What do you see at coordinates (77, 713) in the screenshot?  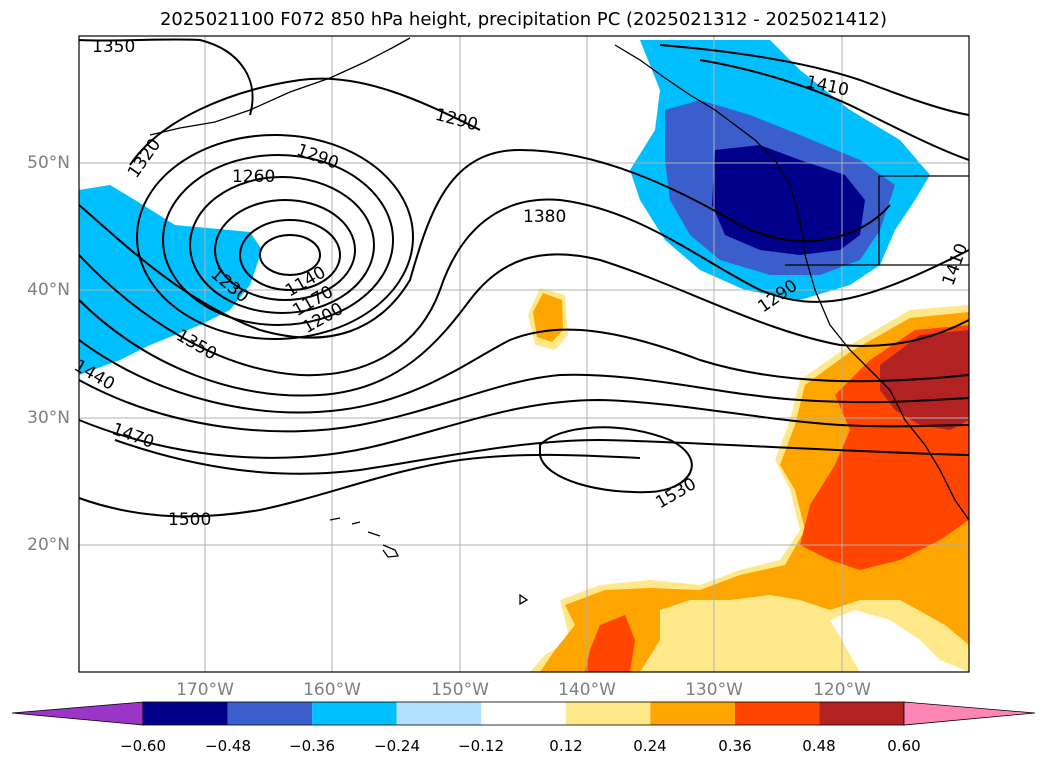 I see `colorbar-extend-low` at bounding box center [77, 713].